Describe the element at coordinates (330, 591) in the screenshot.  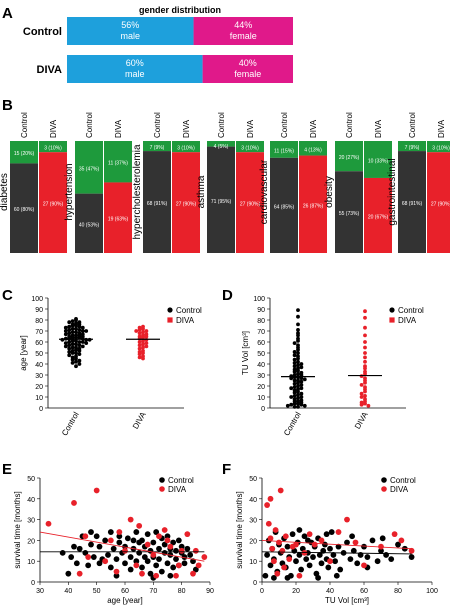
I see `x-tick-label: 40` at that location.